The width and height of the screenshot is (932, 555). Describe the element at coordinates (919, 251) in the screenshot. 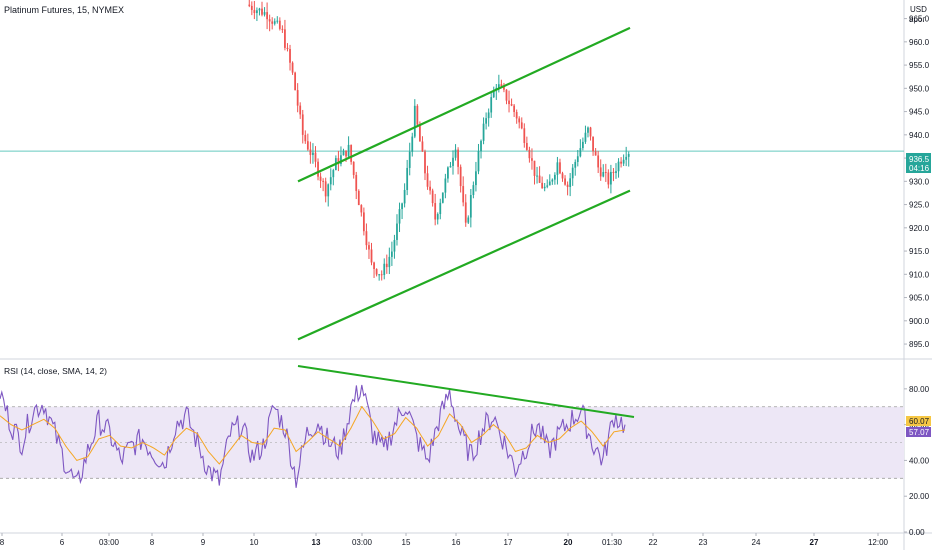

I see `price-tick-label: 915.0` at that location.